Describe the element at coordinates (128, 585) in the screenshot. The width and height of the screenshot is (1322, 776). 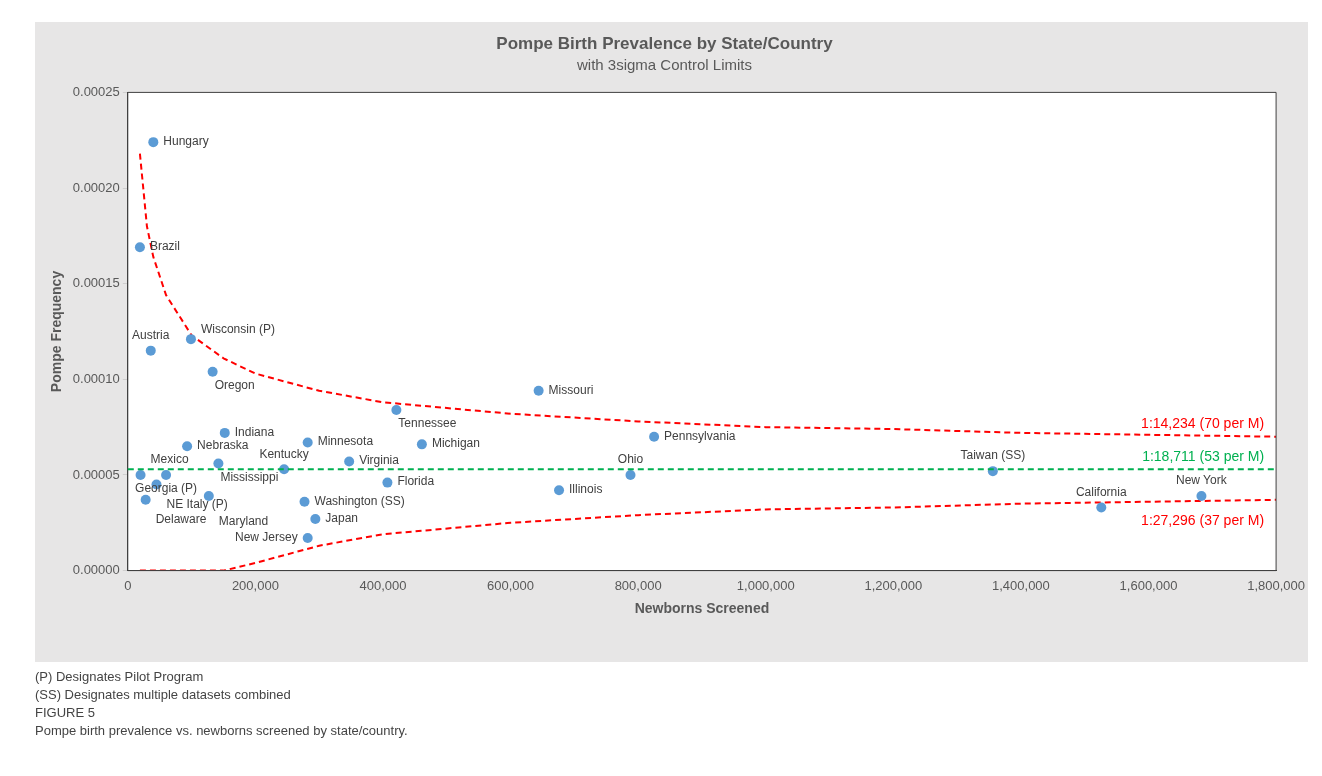
I see `x-tick-label: 0` at that location.